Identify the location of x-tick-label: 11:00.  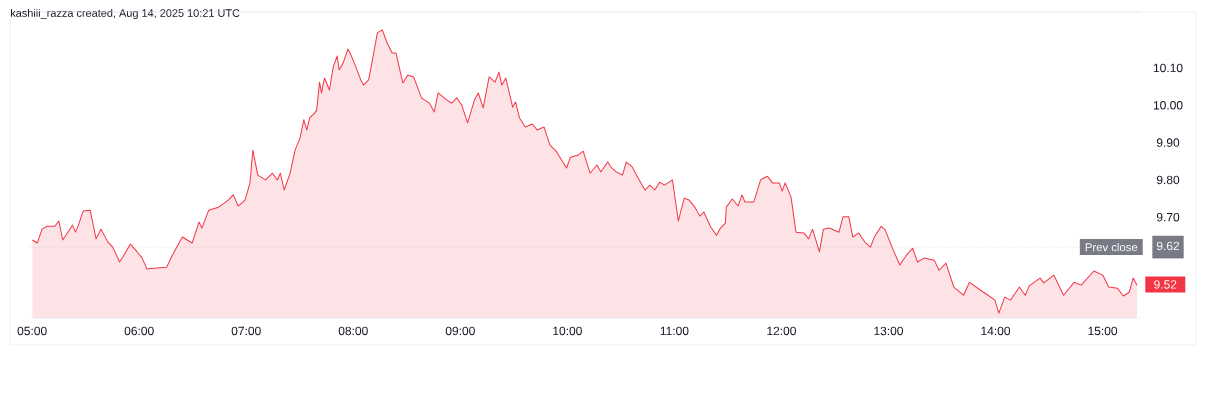
(674, 331).